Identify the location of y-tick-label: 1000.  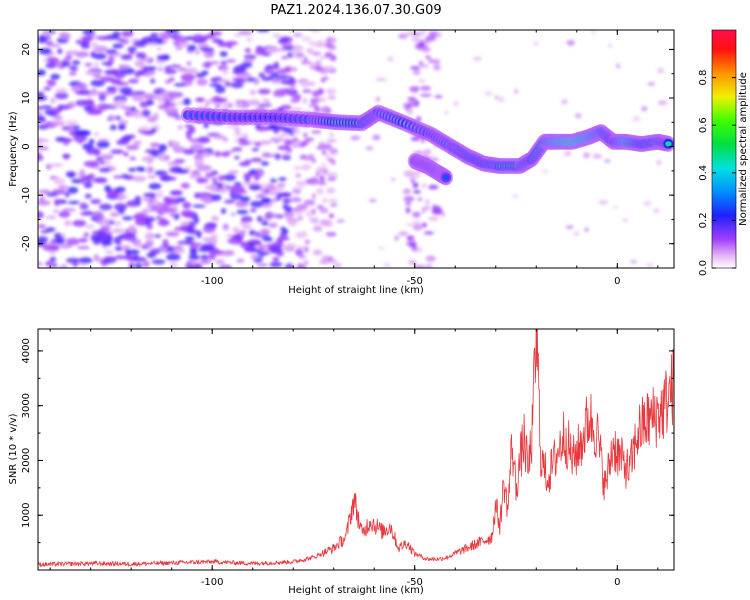
(26, 515).